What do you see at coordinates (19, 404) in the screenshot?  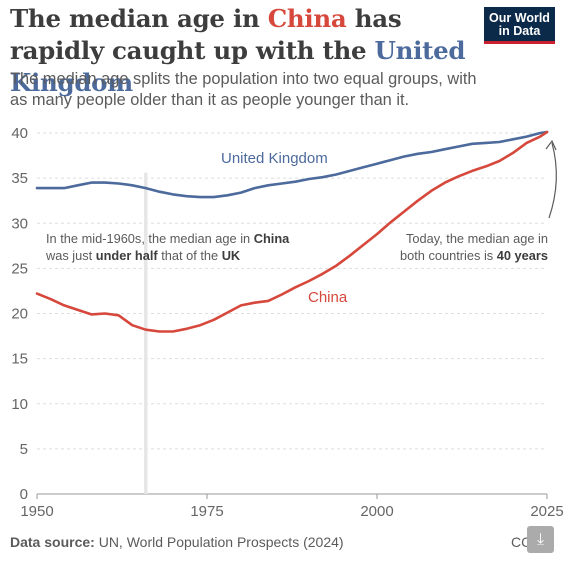 I see `y-tick-10: 10` at bounding box center [19, 404].